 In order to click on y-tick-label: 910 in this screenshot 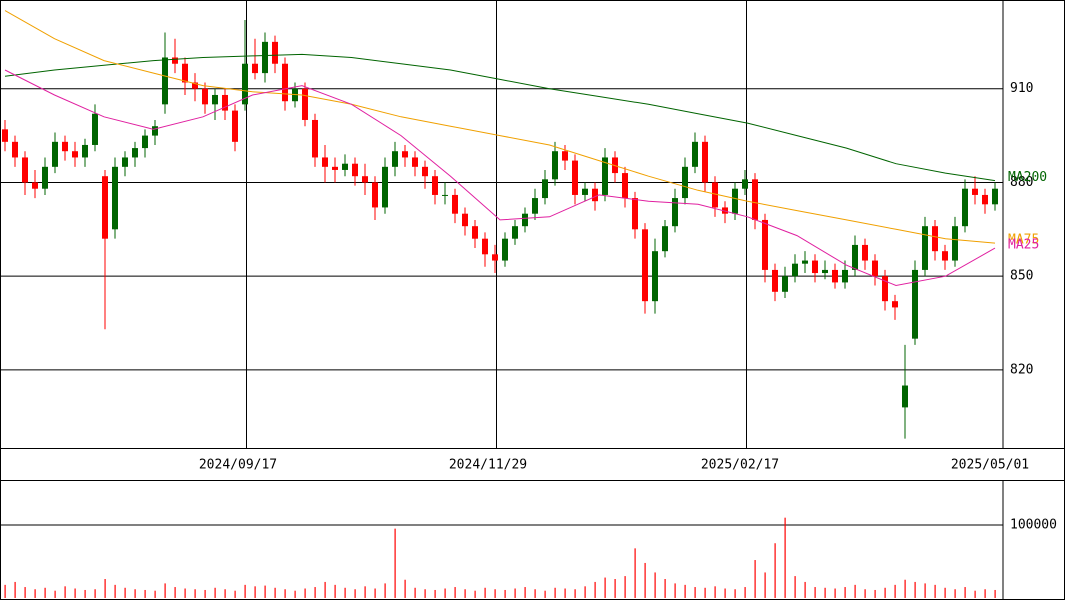, I will do `click(1021, 88)`.